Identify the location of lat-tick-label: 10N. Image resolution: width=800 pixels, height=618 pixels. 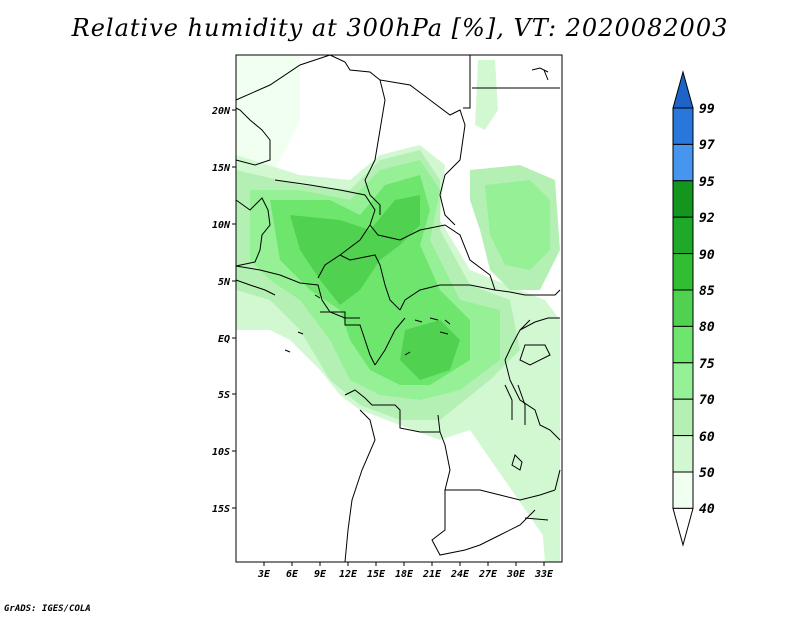
(221, 225).